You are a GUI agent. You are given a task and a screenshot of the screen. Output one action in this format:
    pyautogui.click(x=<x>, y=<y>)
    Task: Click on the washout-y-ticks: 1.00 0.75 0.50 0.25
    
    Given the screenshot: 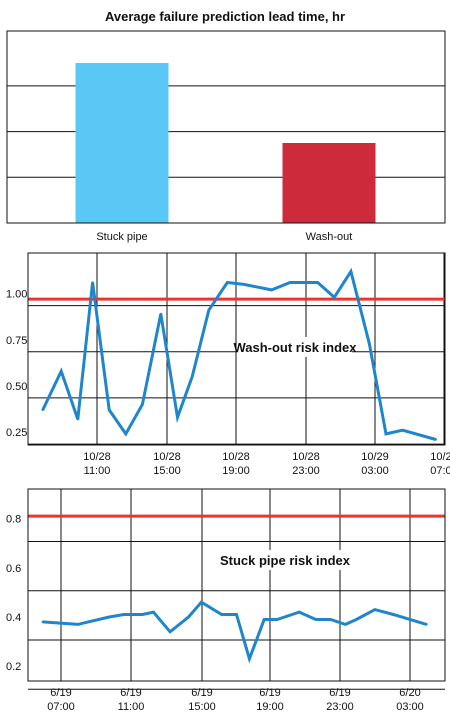 What is the action you would take?
    pyautogui.click(x=16, y=364)
    